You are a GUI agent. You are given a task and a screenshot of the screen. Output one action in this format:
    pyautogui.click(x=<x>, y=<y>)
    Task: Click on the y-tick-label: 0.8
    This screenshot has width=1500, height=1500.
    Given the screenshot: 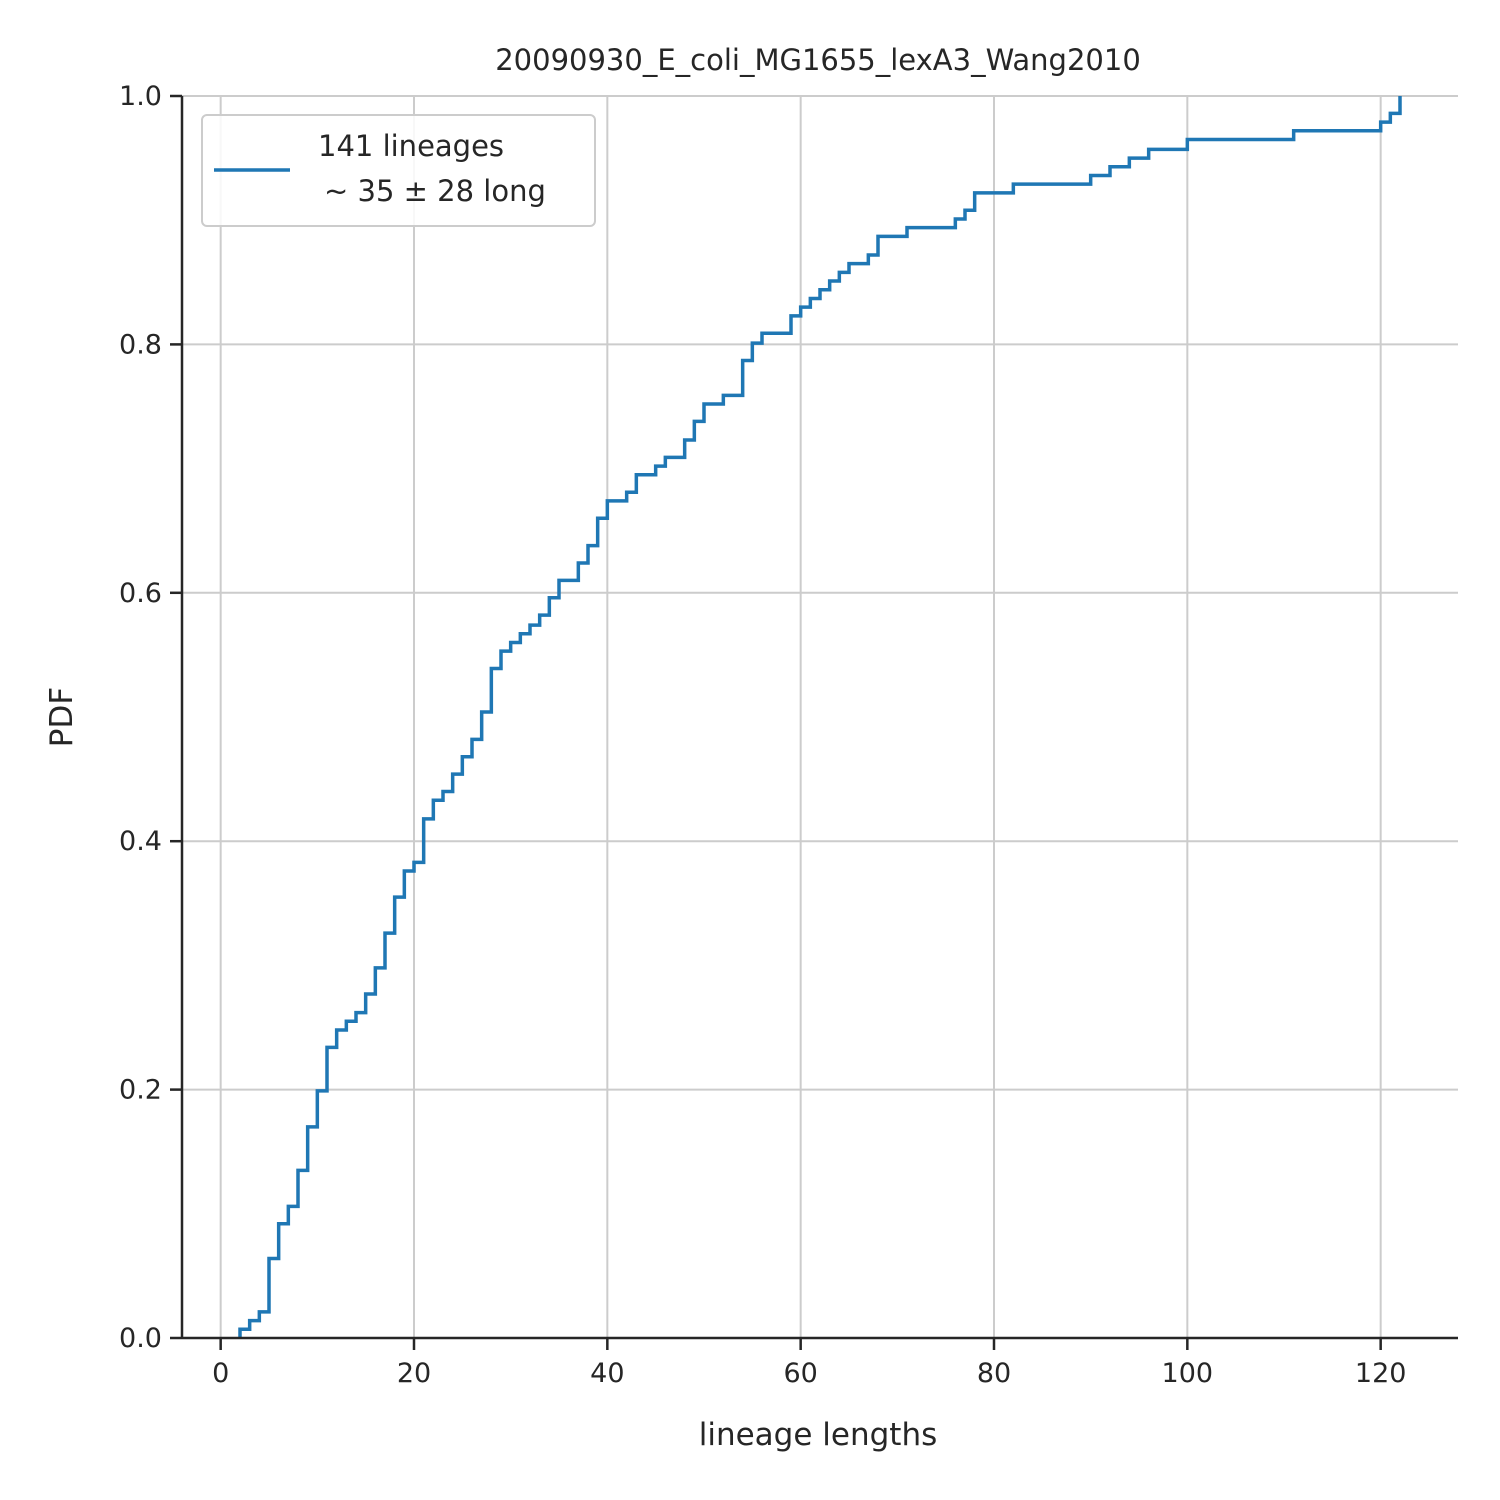 What is the action you would take?
    pyautogui.click(x=140, y=344)
    